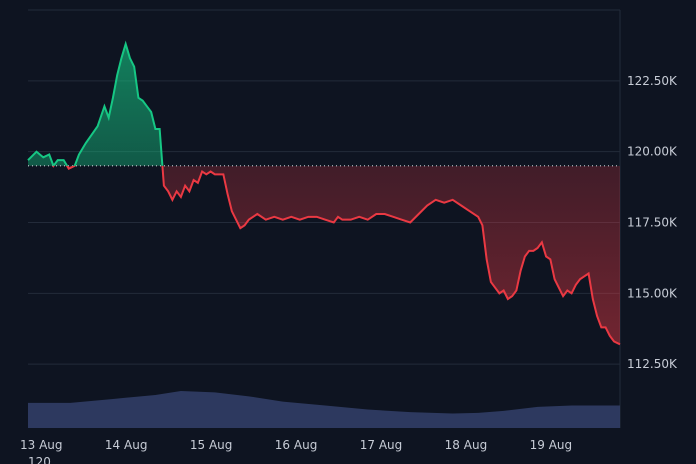 The width and height of the screenshot is (696, 464). What do you see at coordinates (652, 293) in the screenshot?
I see `y-tick-label: 115.00K` at bounding box center [652, 293].